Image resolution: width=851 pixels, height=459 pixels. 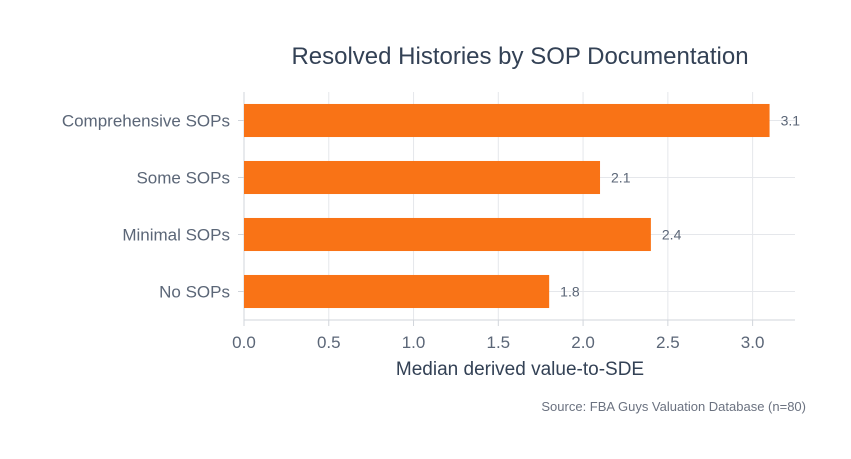 What do you see at coordinates (244, 342) in the screenshot?
I see `x-tick-label: 0.0` at bounding box center [244, 342].